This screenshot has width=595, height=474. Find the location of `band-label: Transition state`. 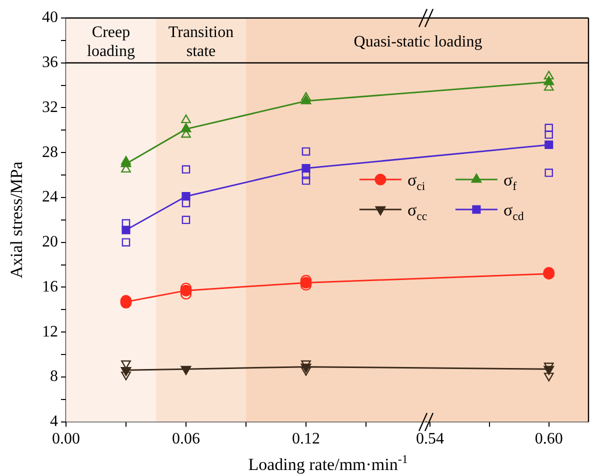

band-label: Transition state is located at coordinates (201, 42).